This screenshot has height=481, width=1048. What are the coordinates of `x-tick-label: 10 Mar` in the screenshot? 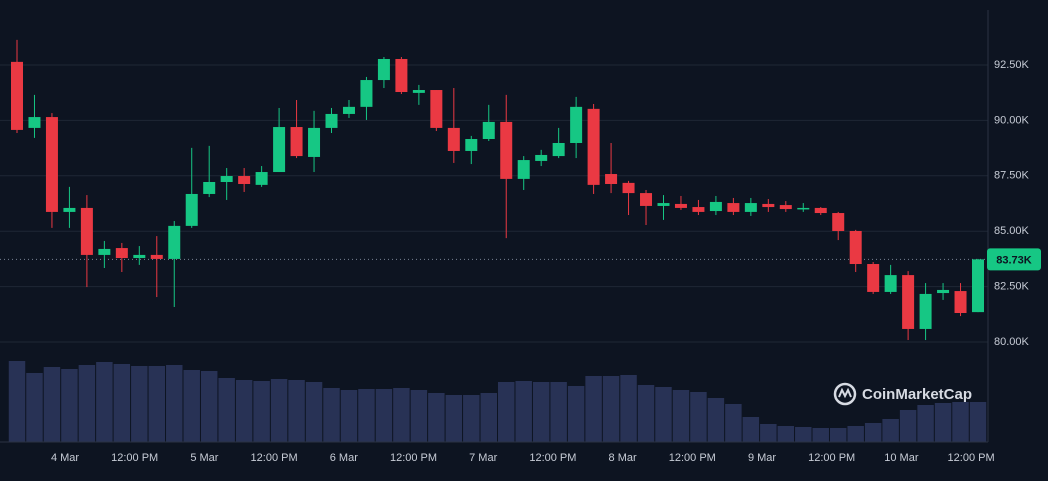 It's located at (901, 458).